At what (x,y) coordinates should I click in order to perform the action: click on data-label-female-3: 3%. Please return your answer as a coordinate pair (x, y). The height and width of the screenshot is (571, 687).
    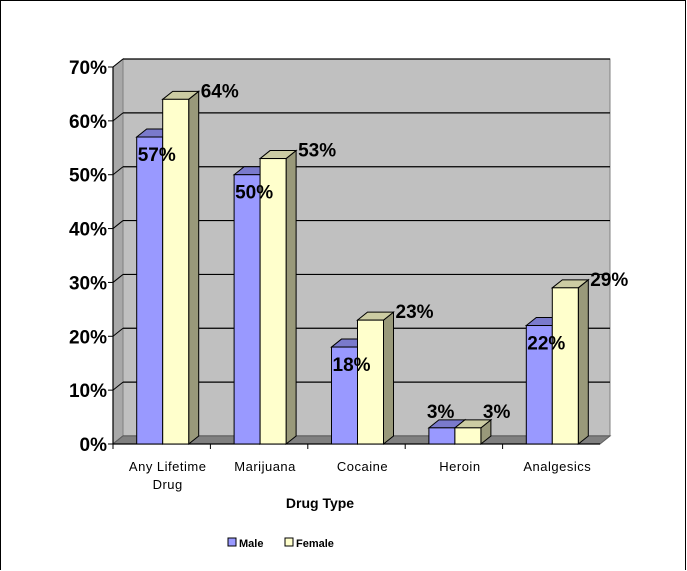
    Looking at the image, I should click on (497, 412).